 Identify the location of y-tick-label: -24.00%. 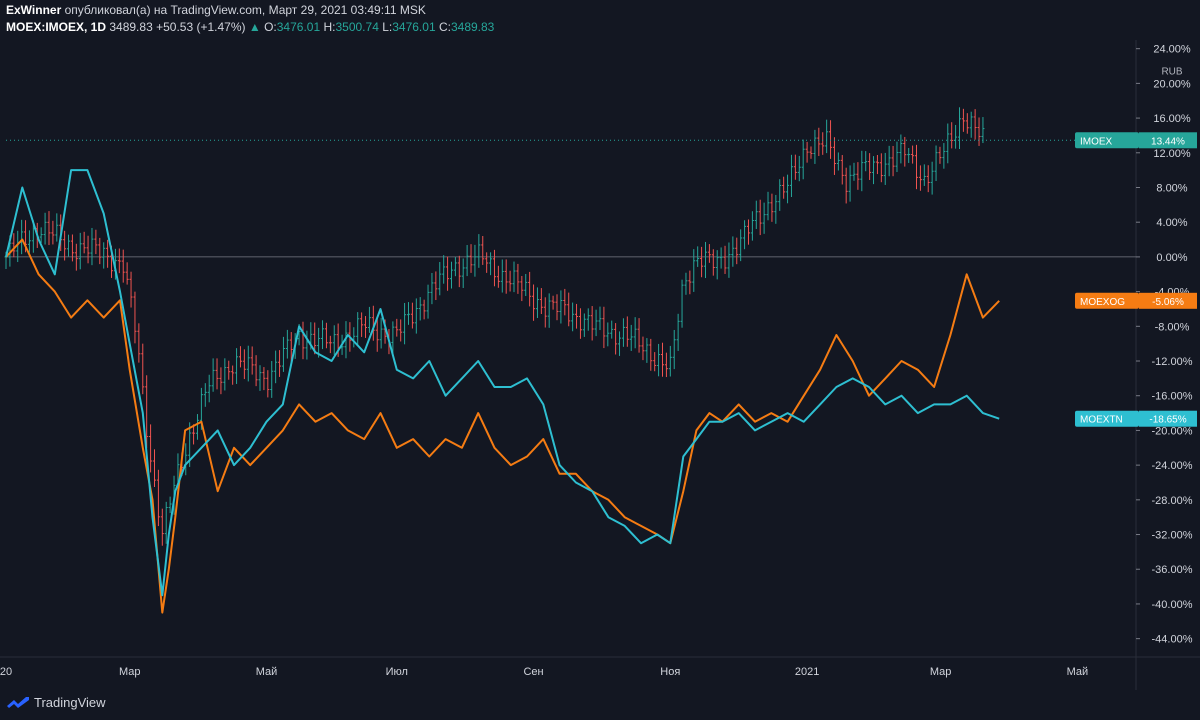
(1172, 466).